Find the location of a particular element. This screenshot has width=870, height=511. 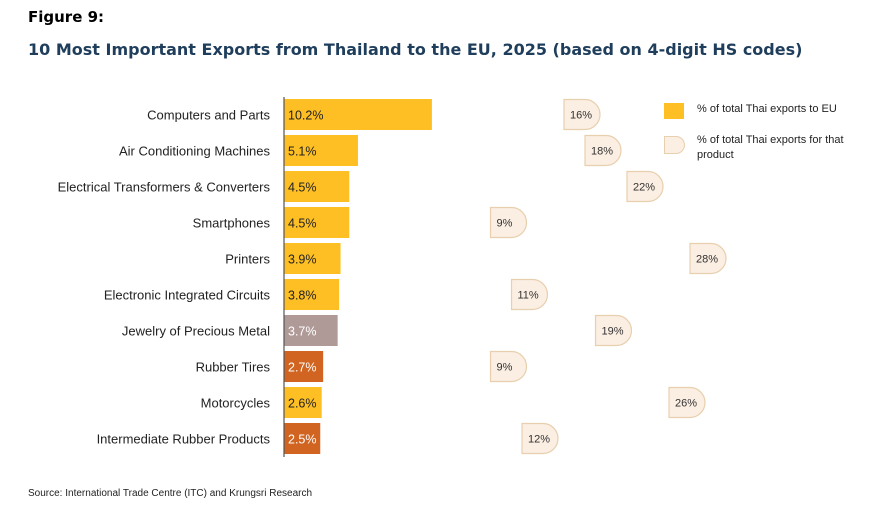

share-bar-label: 2.6% is located at coordinates (302, 404).